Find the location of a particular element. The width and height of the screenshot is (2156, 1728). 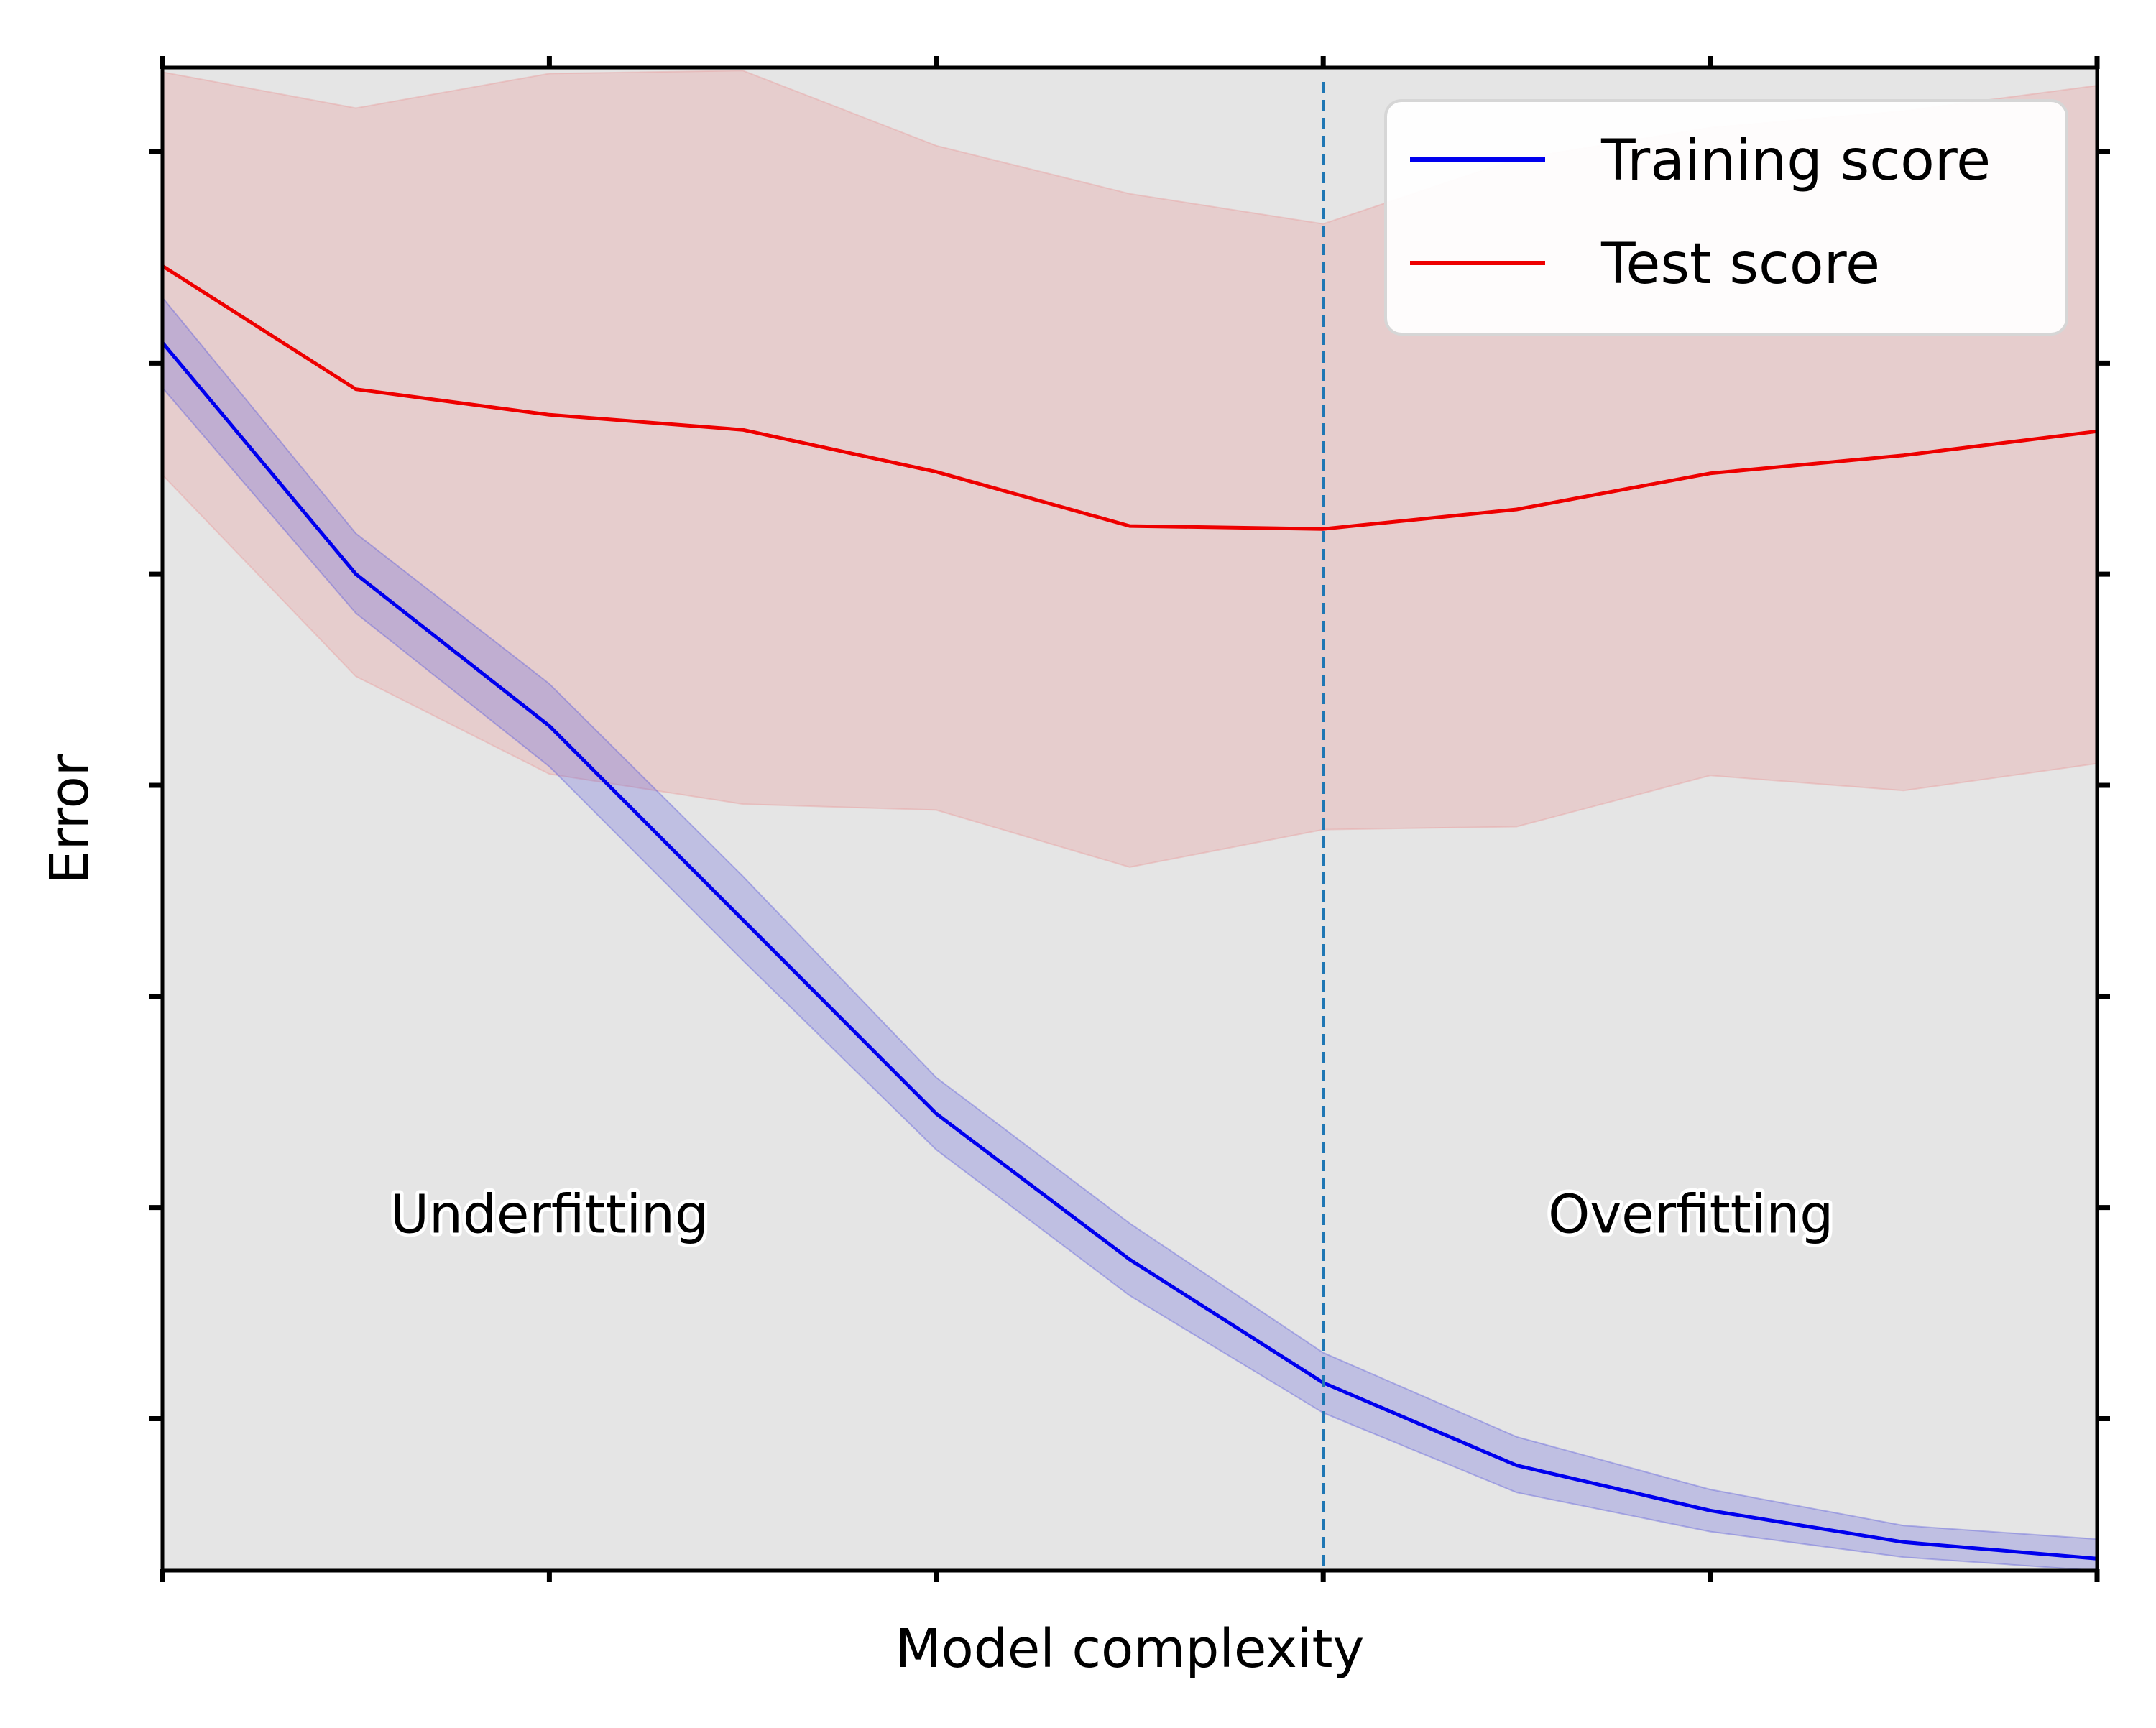

test-score-line is located at coordinates (1129, 398).